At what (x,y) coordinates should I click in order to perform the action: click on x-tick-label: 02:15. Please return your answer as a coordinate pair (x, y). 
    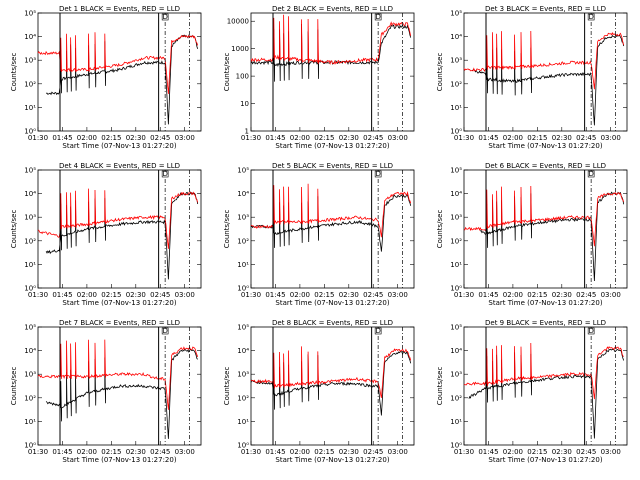
    Looking at the image, I should click on (324, 452).